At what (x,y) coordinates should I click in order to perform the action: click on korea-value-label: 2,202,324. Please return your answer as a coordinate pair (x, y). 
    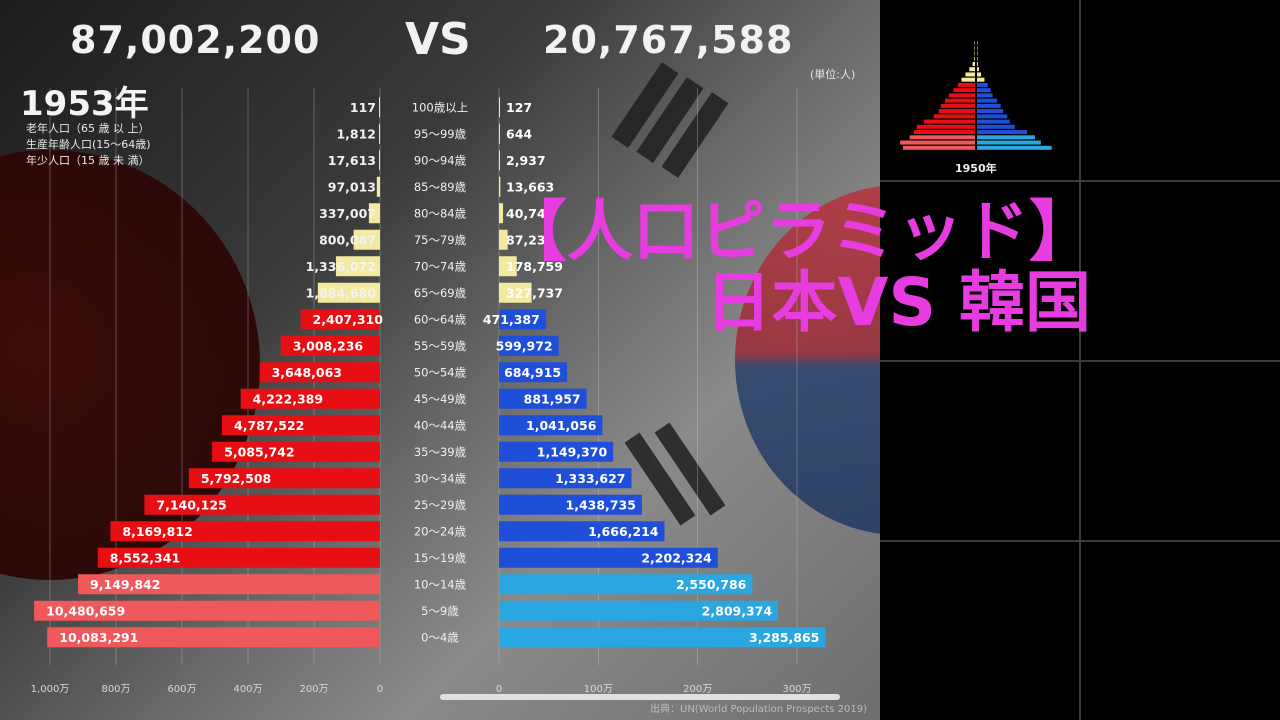
    Looking at the image, I should click on (676, 557).